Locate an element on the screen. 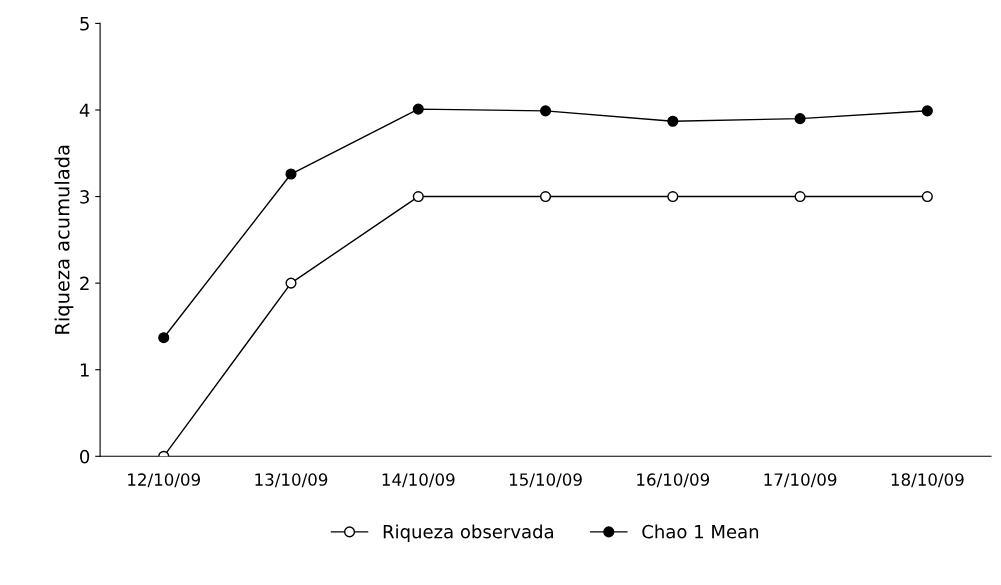 The height and width of the screenshot is (585, 1001). legend-label: Riqueza observada is located at coordinates (468, 533).